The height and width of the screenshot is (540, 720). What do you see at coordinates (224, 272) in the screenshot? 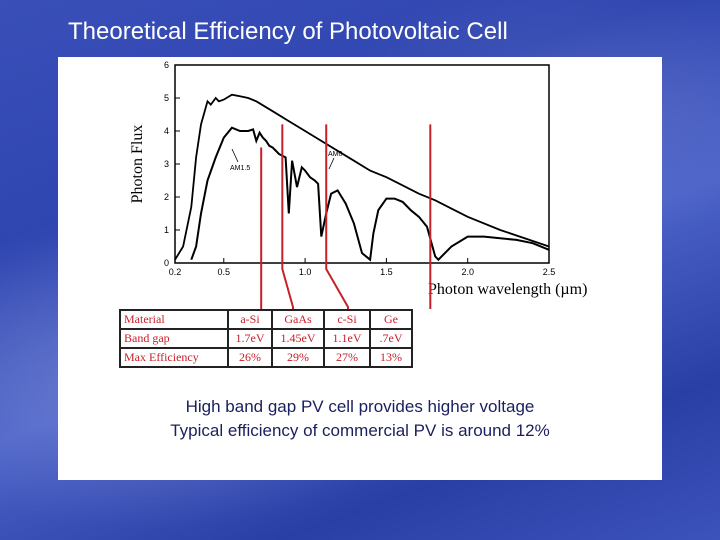
I see `x-tick-label: 0.5` at bounding box center [224, 272].